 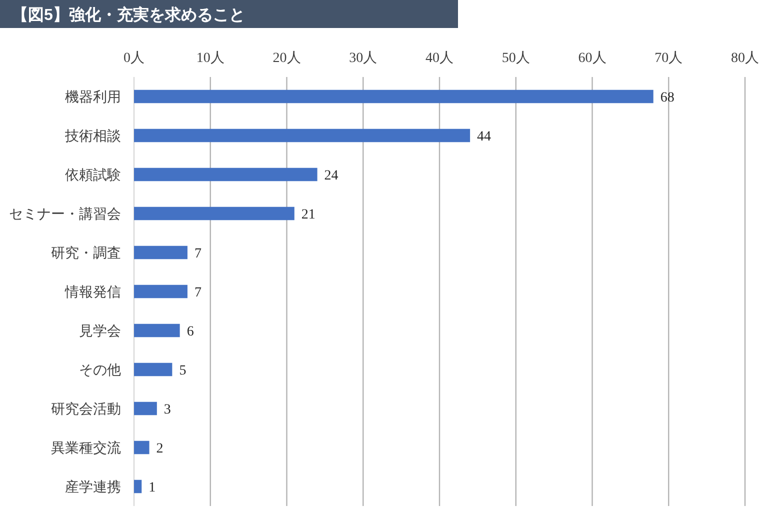 What do you see at coordinates (65, 214) in the screenshot?
I see `y-tick-label: セミナー・講習会` at bounding box center [65, 214].